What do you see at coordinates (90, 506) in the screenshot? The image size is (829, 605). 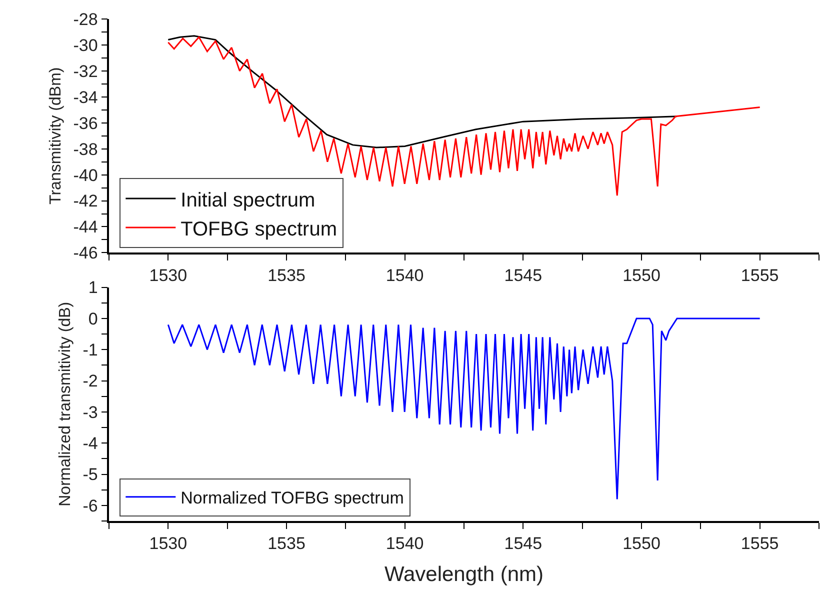 I see `y-tick-label: -6` at bounding box center [90, 506].